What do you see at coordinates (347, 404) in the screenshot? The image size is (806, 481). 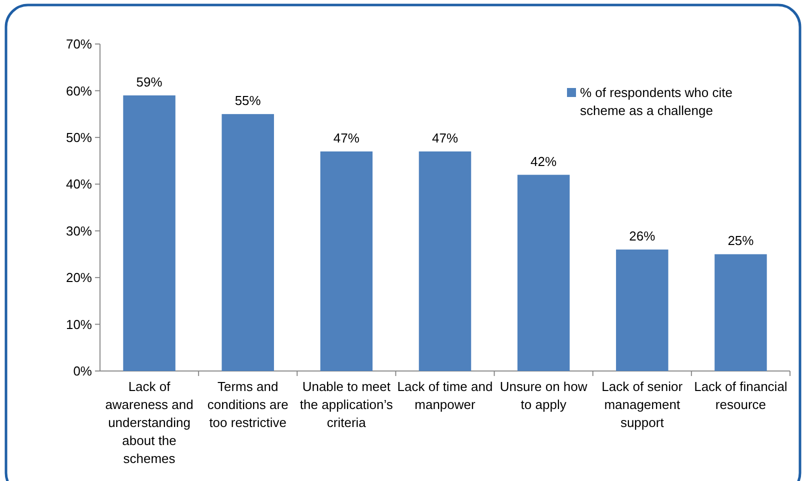 I see `x-tick-label: Unable to meet the application’s criteria` at bounding box center [347, 404].